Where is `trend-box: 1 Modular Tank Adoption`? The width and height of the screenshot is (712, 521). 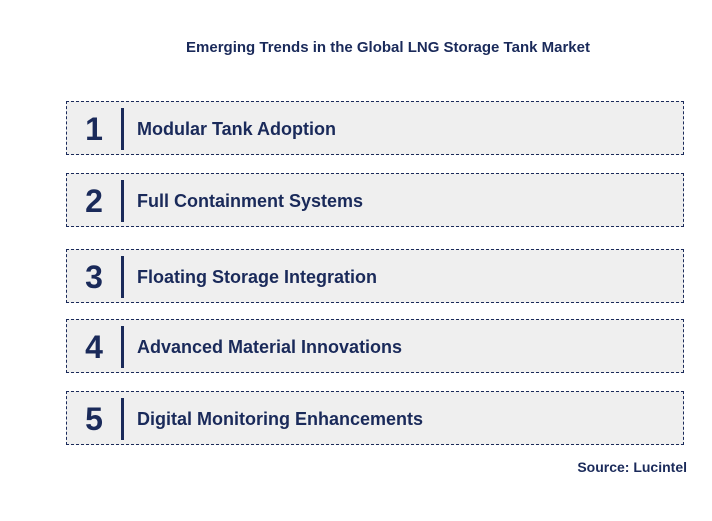
trend-box: 1 Modular Tank Adoption is located at coordinates (375, 128).